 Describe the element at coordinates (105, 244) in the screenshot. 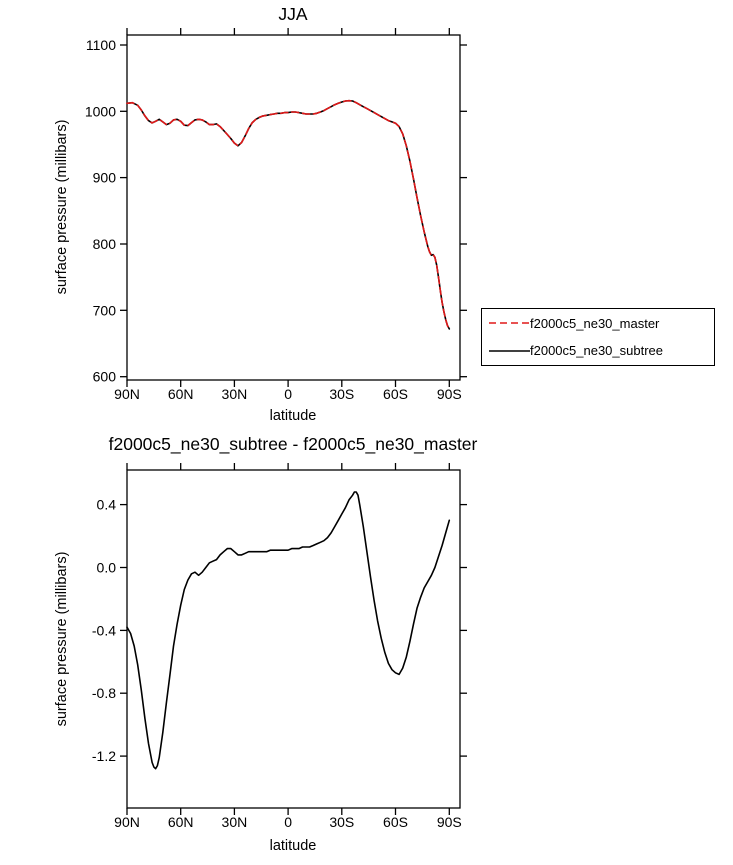

I see `y-tick-label: 800` at that location.